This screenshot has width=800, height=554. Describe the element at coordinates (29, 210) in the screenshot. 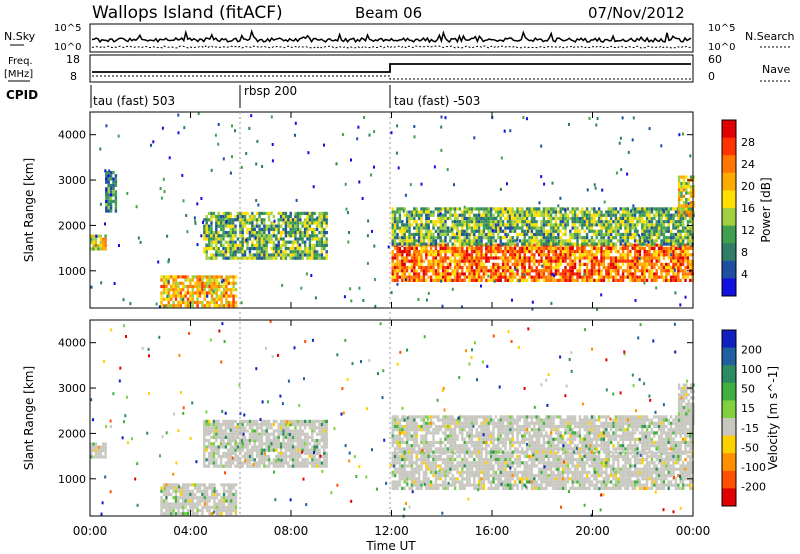

I see `power-ylabel: Slant Range [km]` at that location.